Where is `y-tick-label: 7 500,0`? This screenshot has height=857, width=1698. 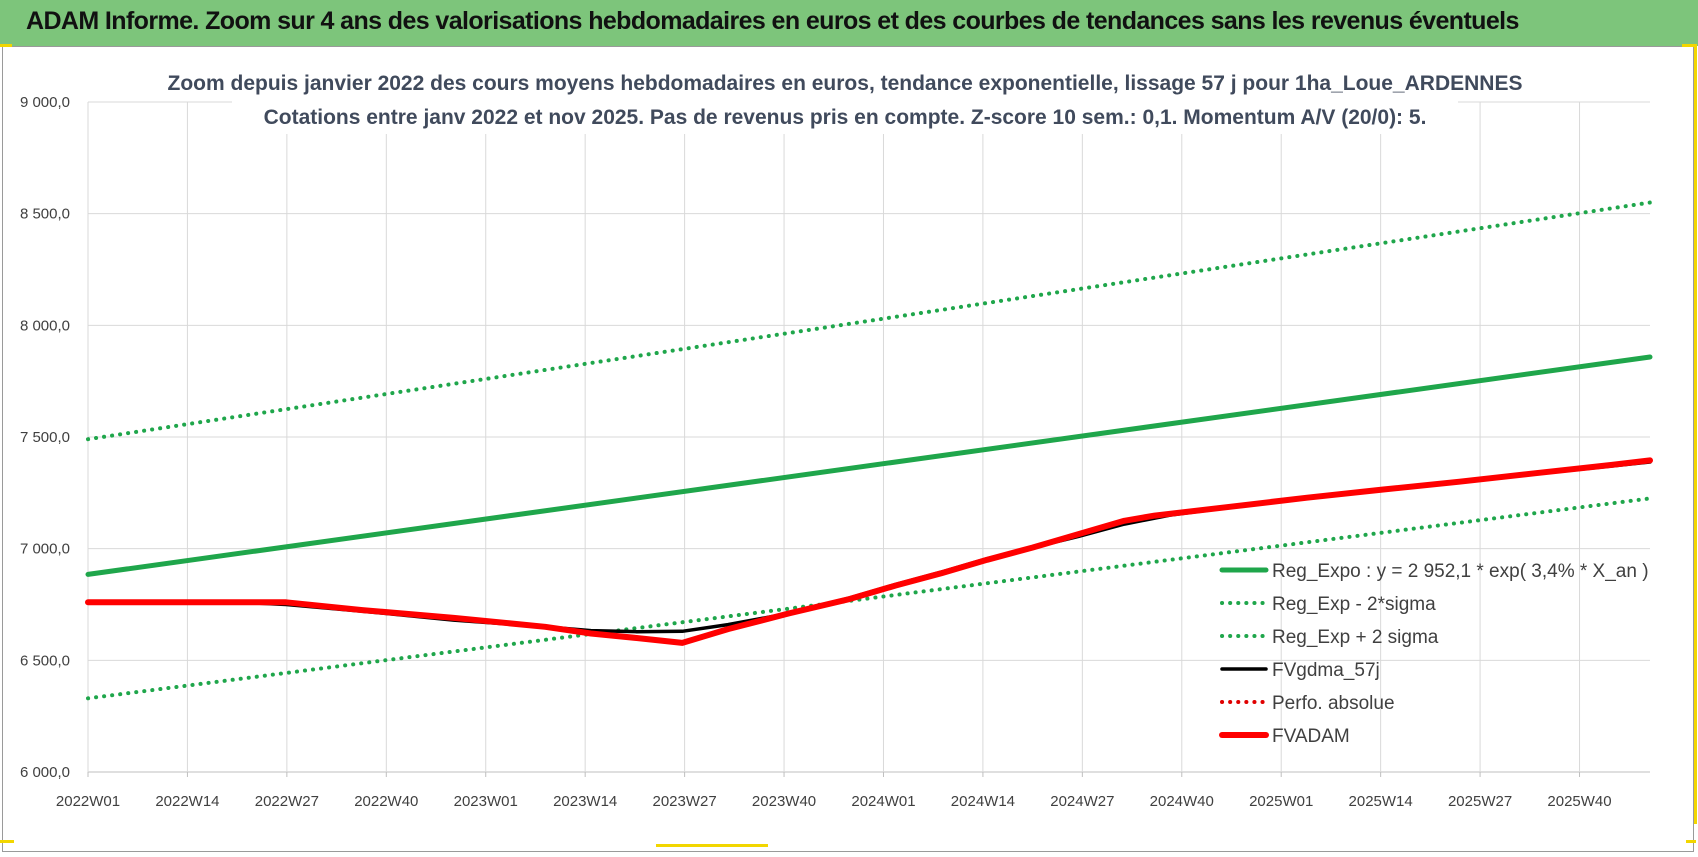
y-tick-label: 7 500,0 is located at coordinates (45, 437).